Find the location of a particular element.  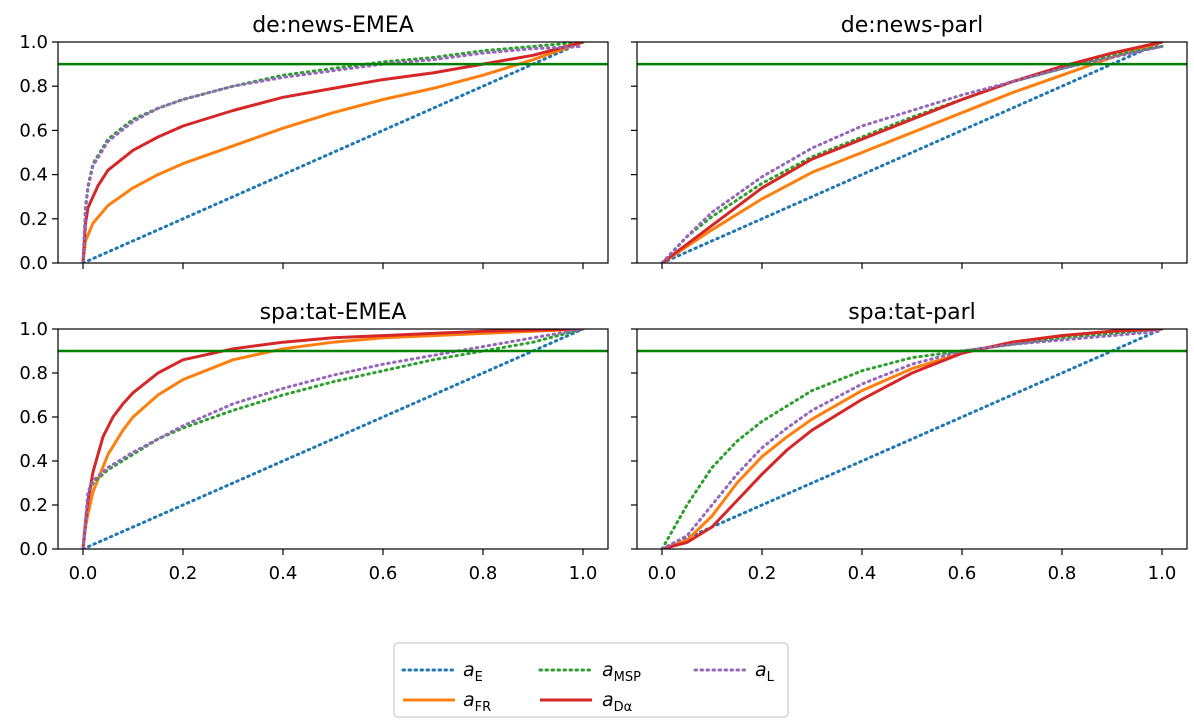

legend-subscript: FR is located at coordinates (483, 707).